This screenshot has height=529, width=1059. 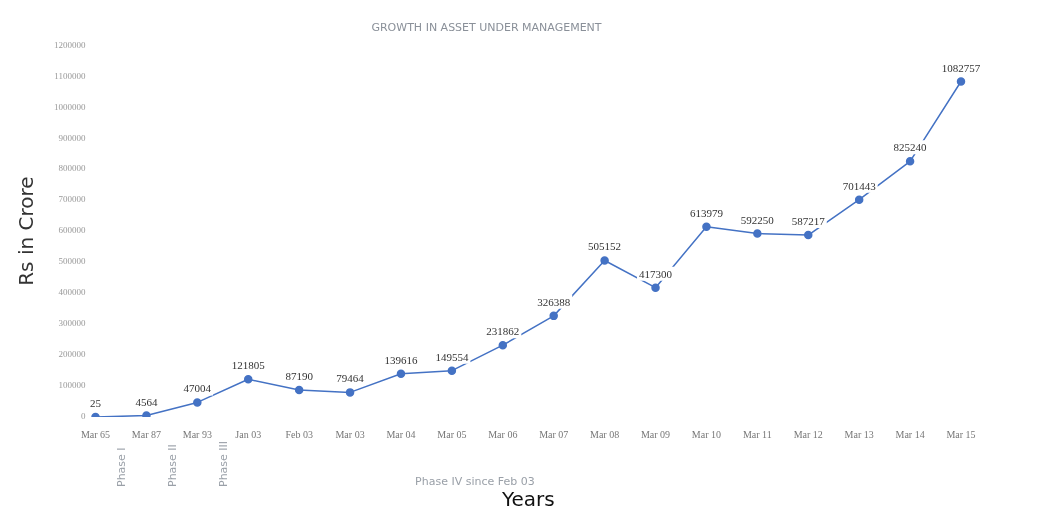 What do you see at coordinates (72, 385) in the screenshot?
I see `y-tick-label: 100000` at bounding box center [72, 385].